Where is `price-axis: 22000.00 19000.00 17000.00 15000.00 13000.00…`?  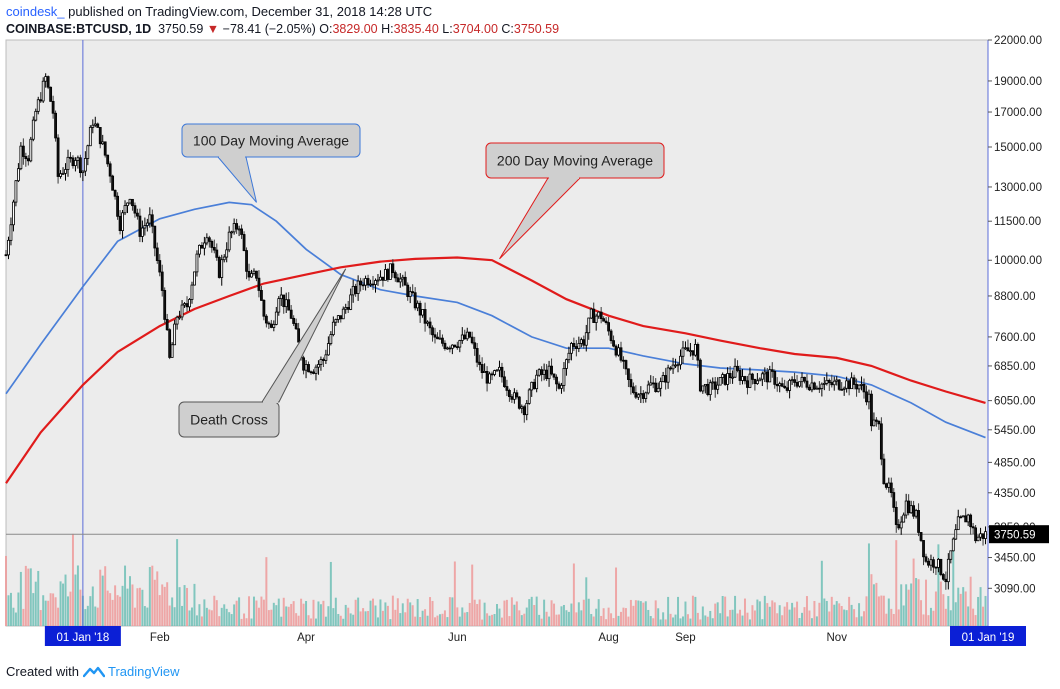 price-axis: 22000.00 19000.00 17000.00 15000.00 13000.00… is located at coordinates (1024, 330).